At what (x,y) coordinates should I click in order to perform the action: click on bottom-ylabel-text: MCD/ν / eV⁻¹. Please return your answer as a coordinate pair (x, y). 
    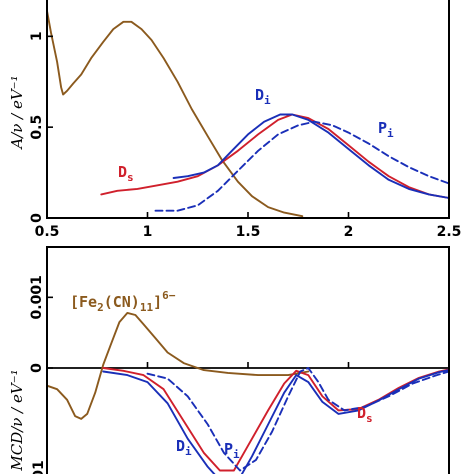
    Looking at the image, I should click on (17, 420).